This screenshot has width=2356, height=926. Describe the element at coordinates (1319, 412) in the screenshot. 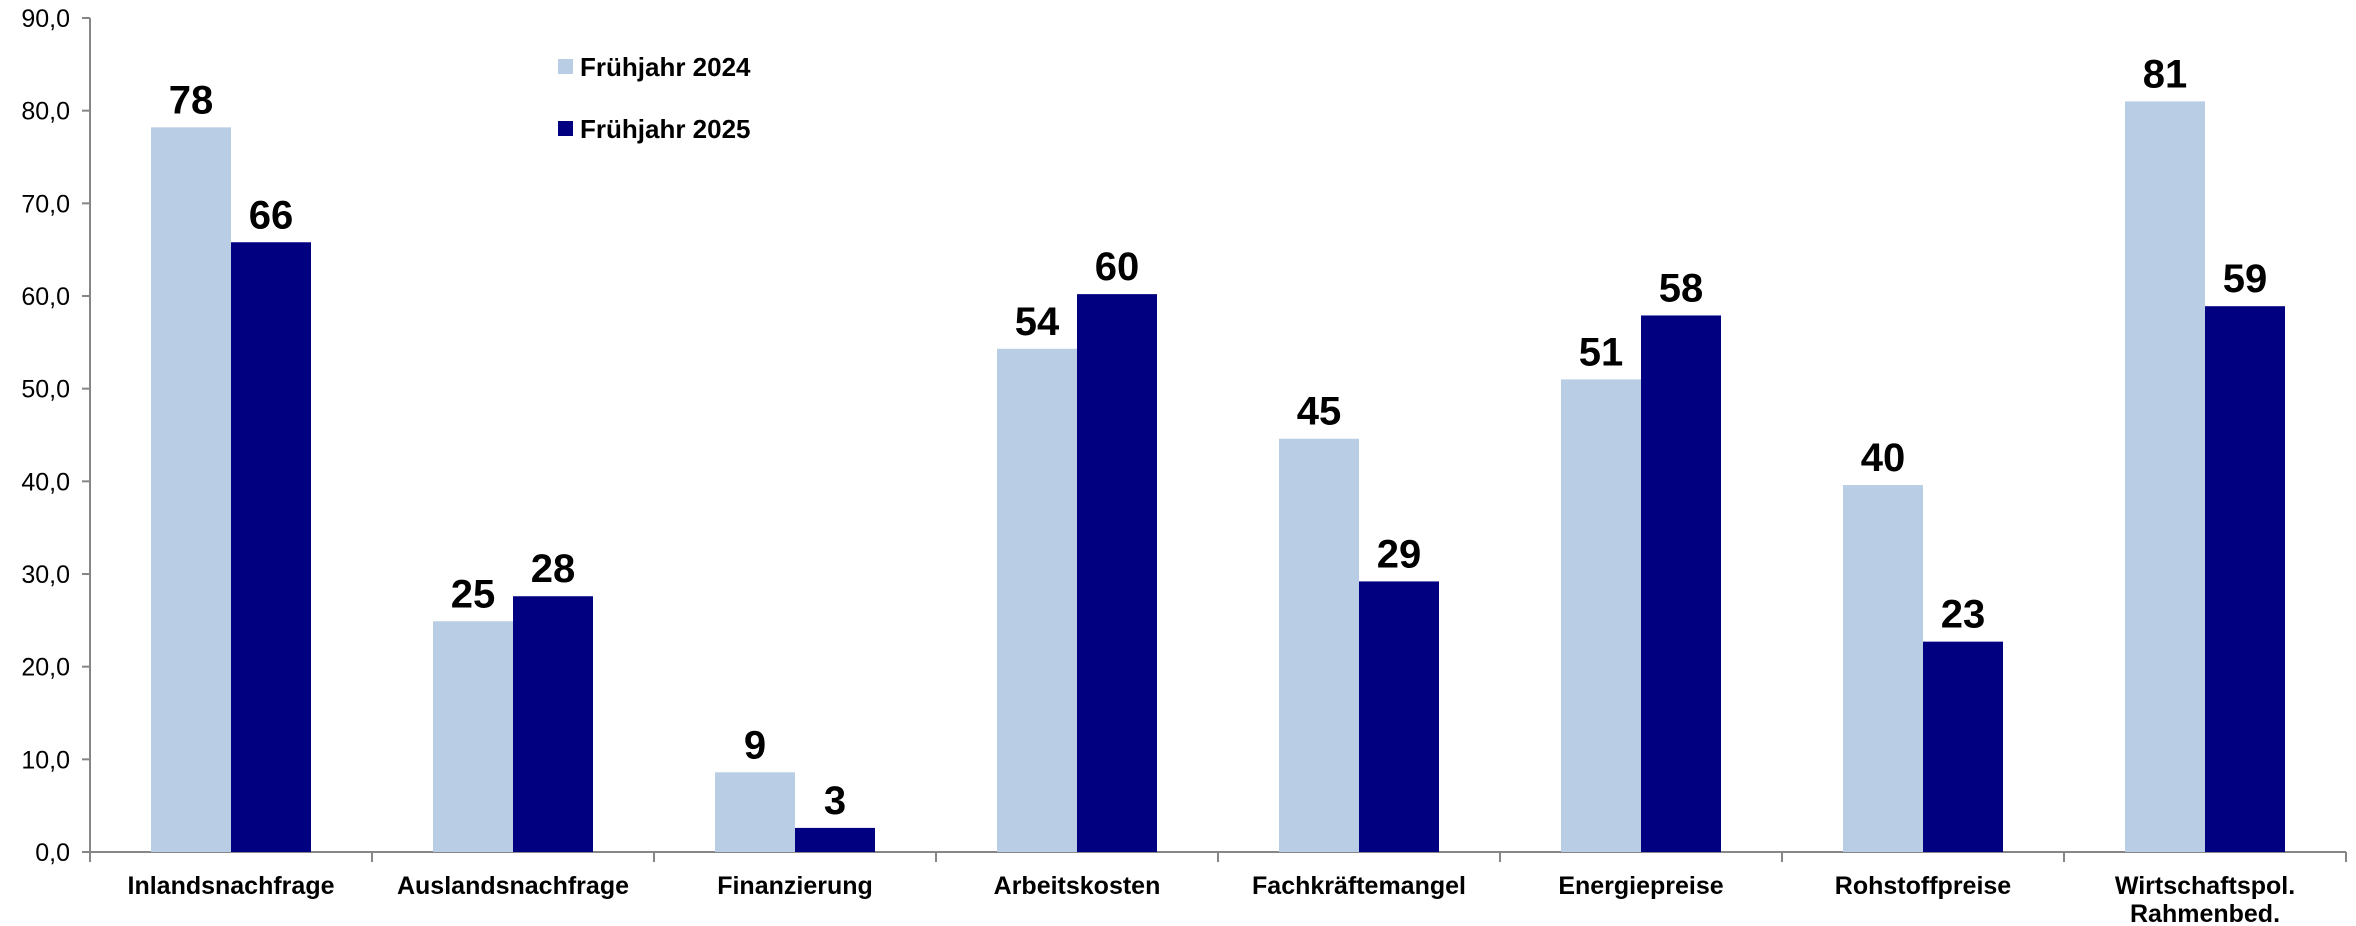

I see `data-label: 45` at that location.